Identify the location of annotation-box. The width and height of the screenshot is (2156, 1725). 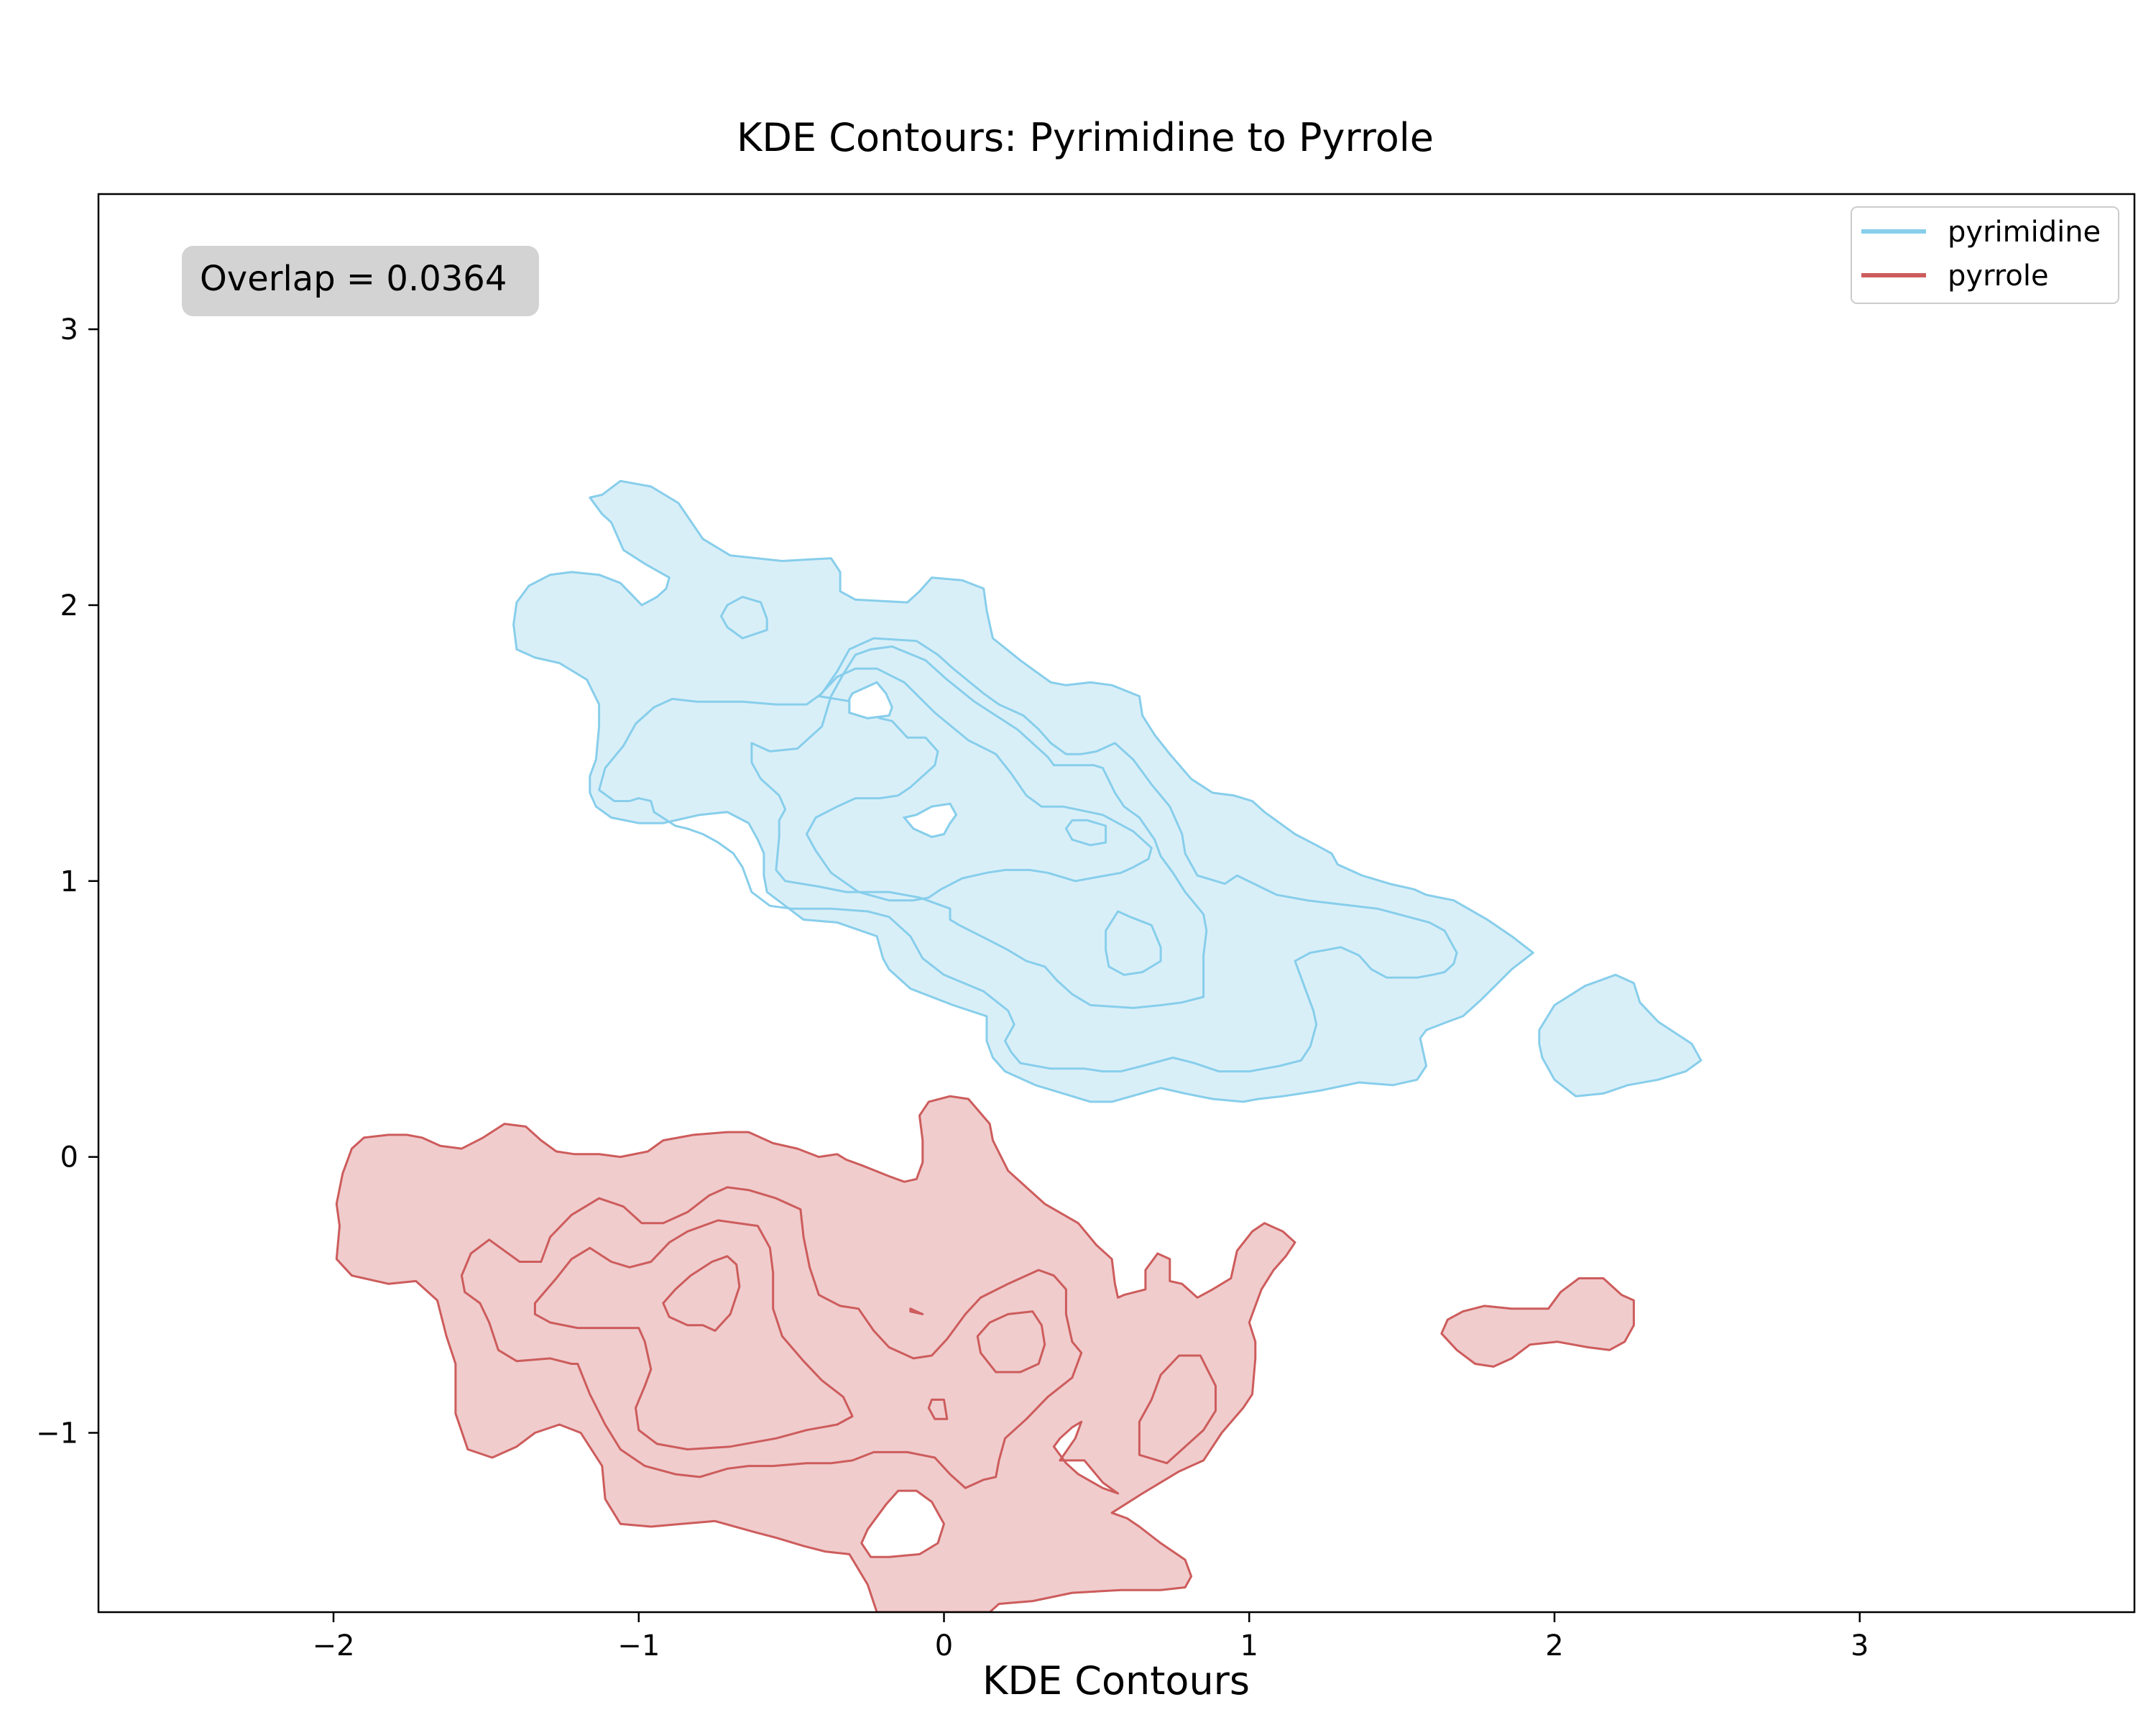
(361, 281).